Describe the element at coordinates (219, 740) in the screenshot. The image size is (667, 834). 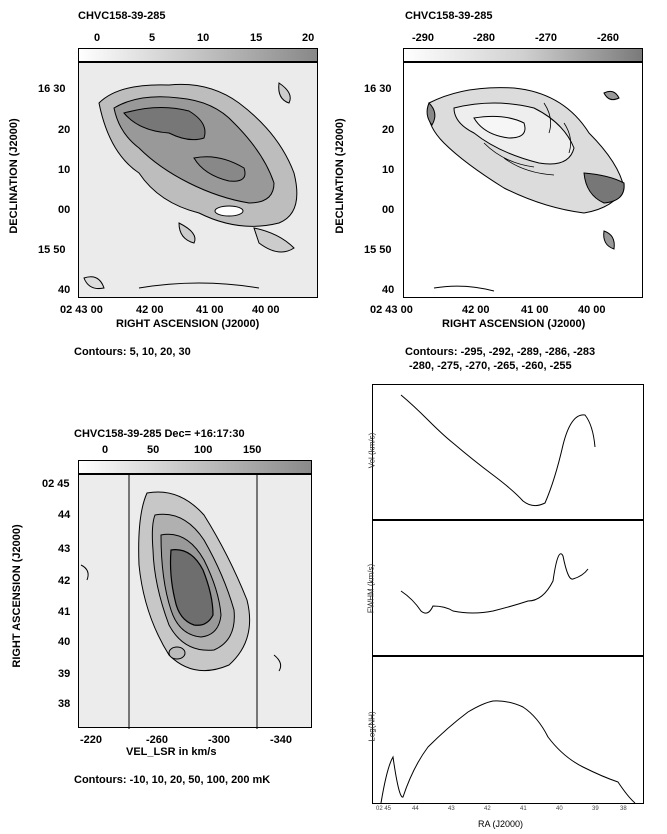
I see `bottom-left-xtick: -300` at that location.